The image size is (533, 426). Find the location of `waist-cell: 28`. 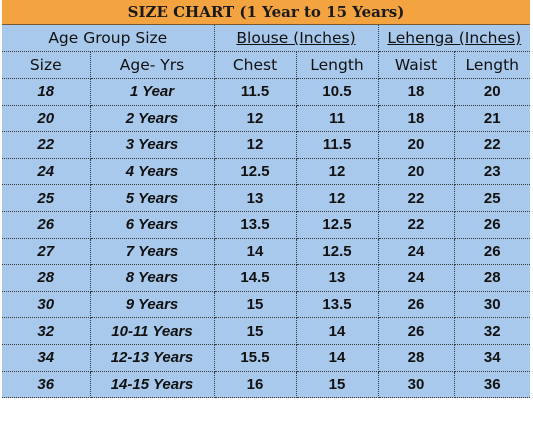

waist-cell: 28 is located at coordinates (416, 358).